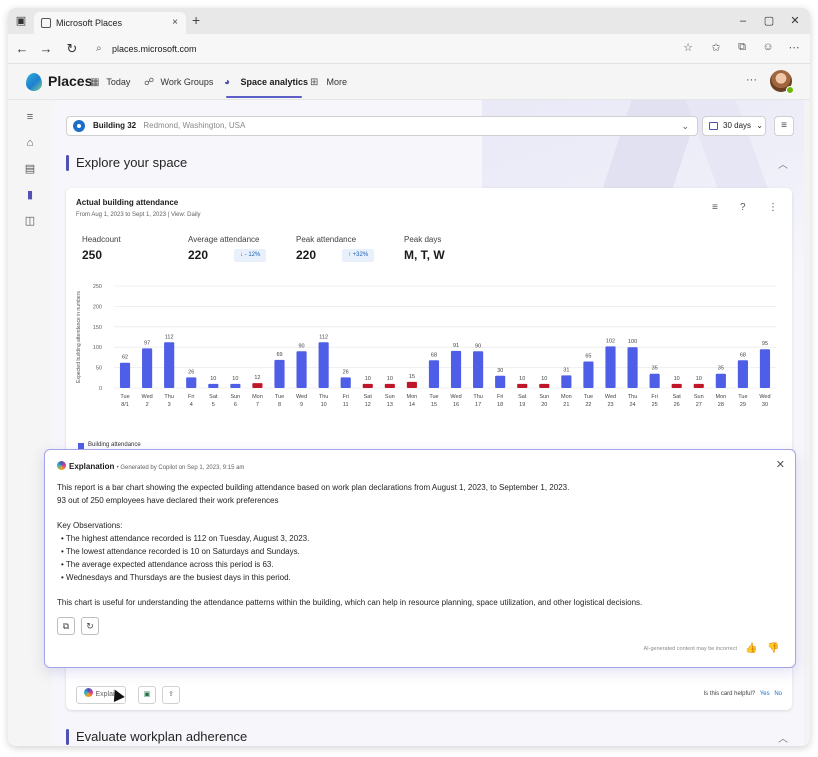 The image size is (818, 757). I want to click on x-tick-date: 17, so click(478, 405).